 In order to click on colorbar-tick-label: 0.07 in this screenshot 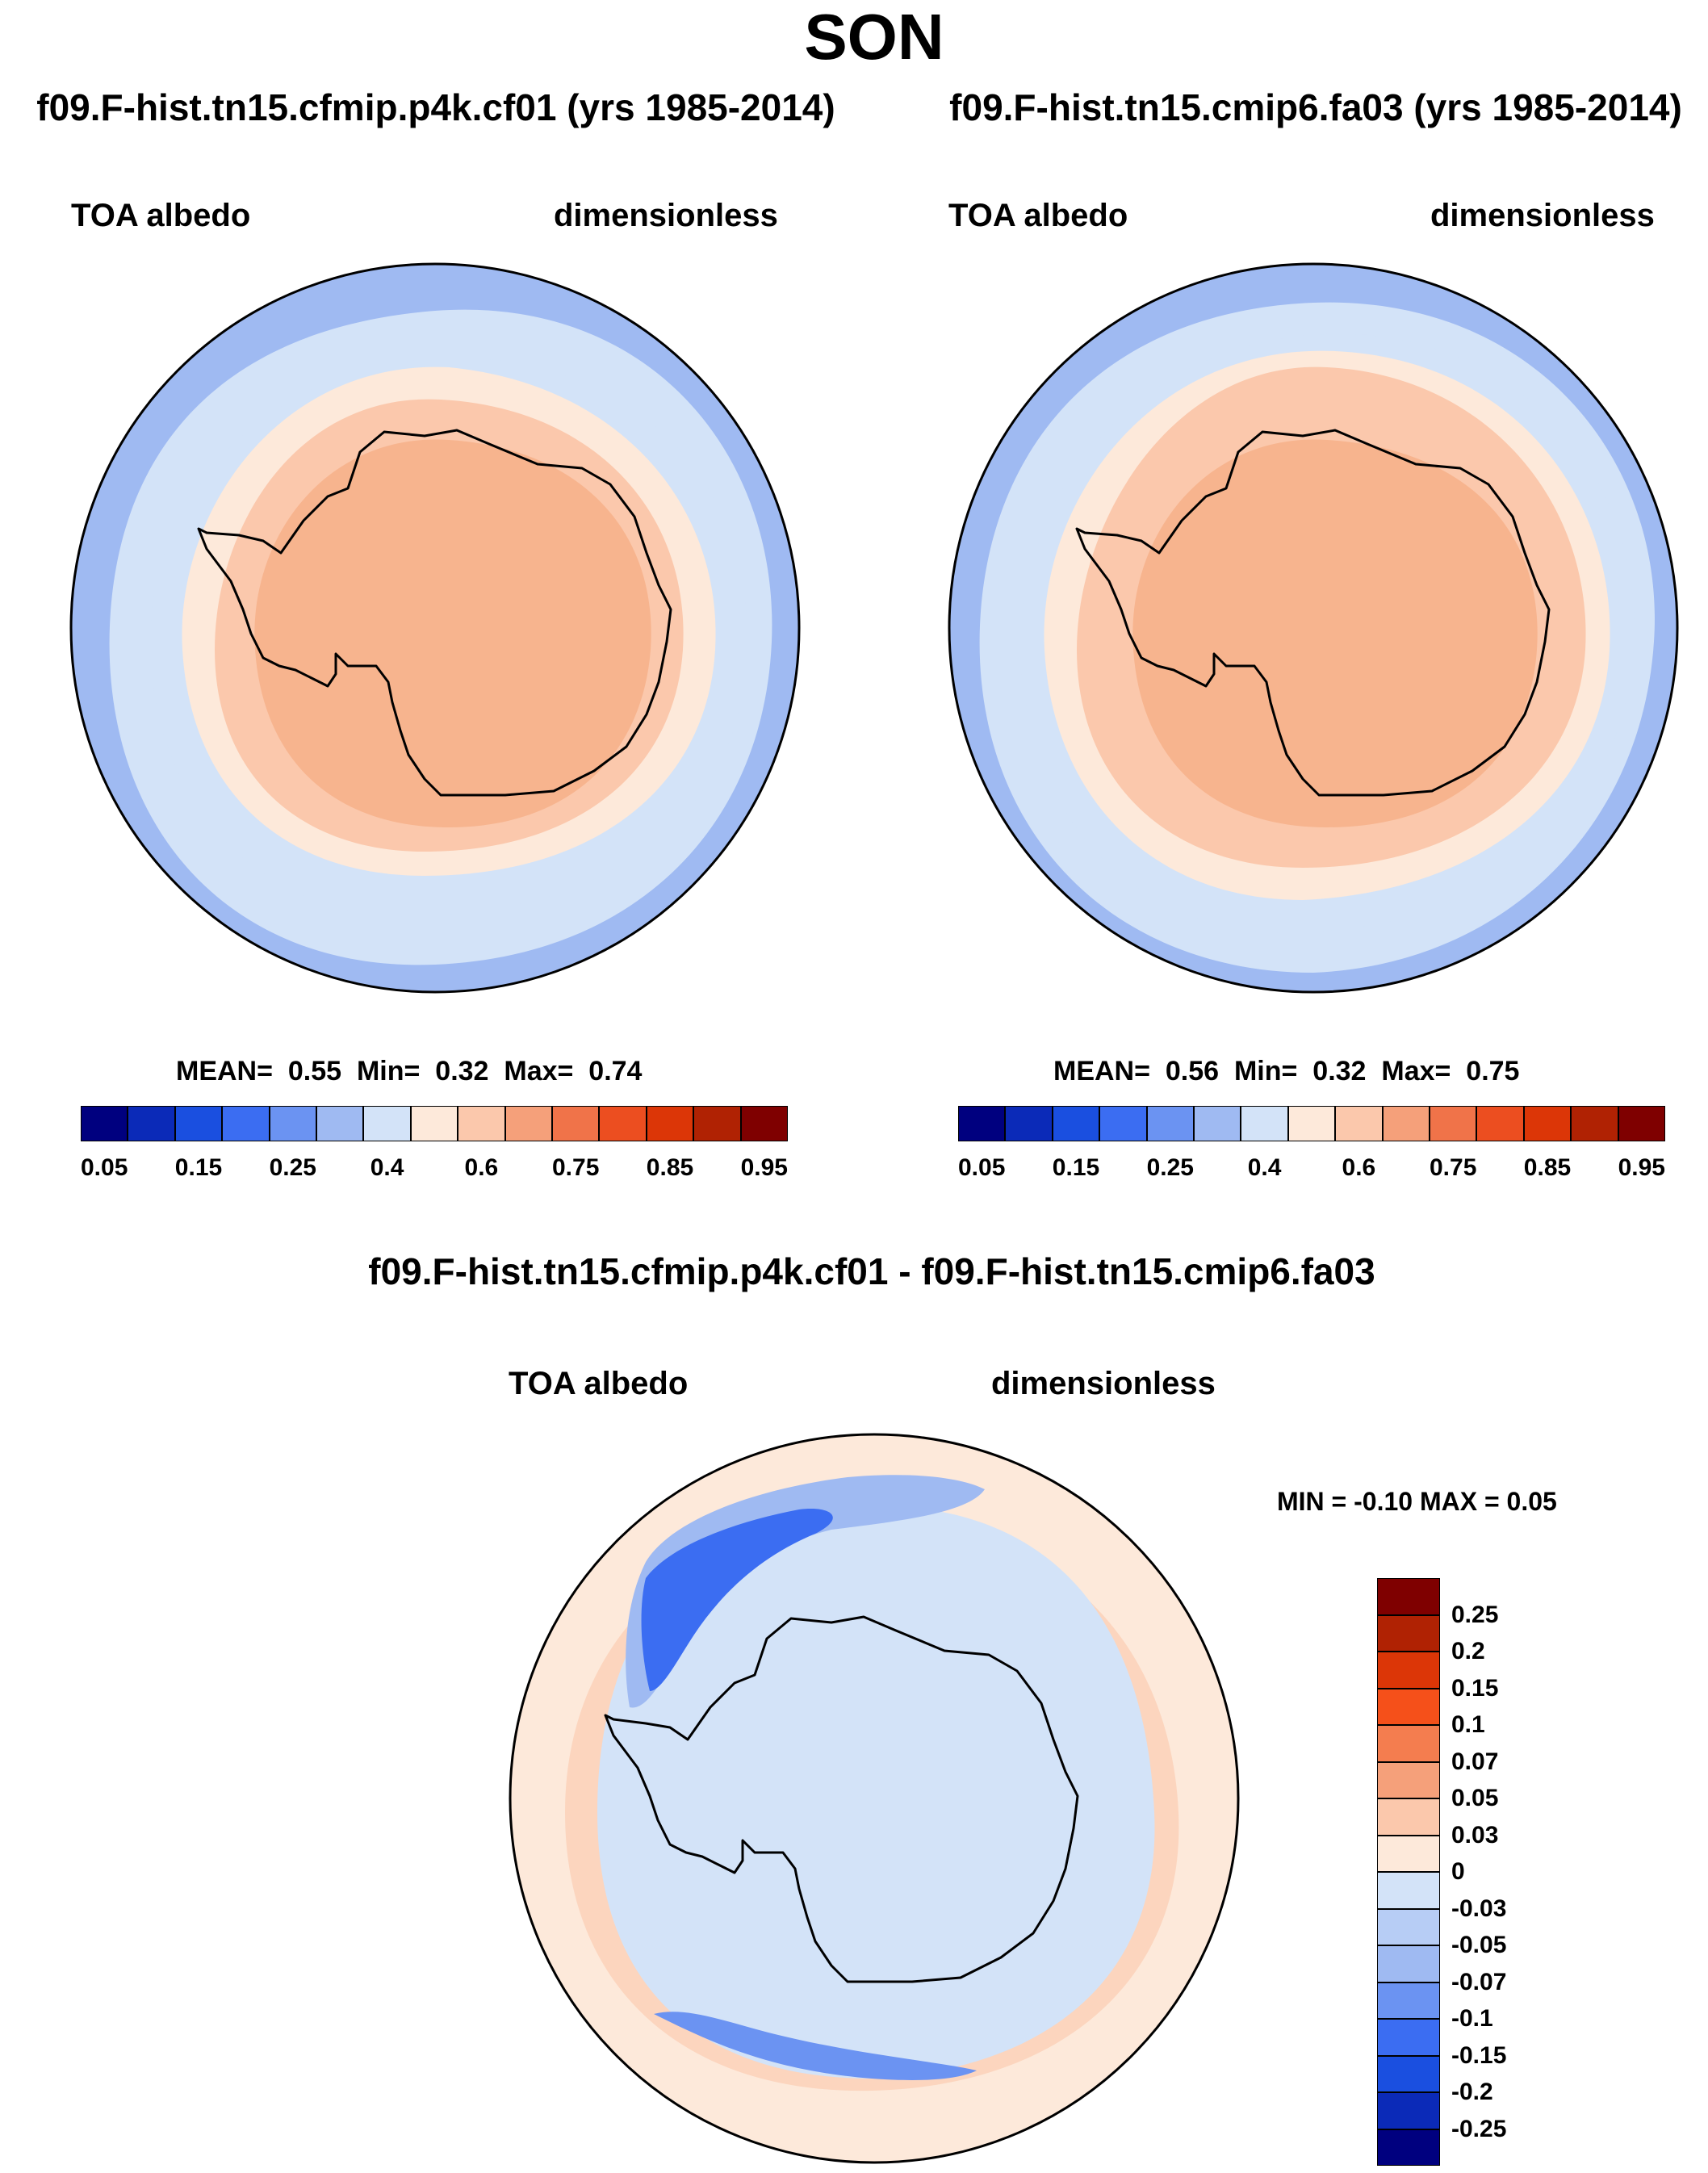, I will do `click(1475, 1761)`.